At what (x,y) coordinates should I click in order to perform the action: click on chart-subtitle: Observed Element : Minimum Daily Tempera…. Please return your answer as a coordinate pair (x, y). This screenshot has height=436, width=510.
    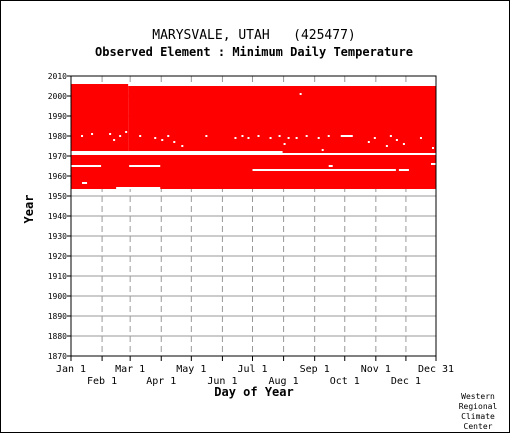
    Looking at the image, I should click on (254, 52).